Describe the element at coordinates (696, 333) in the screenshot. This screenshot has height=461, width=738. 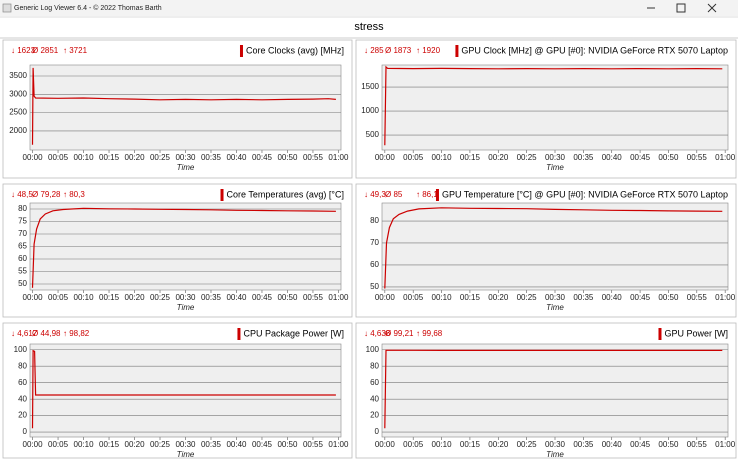
I see `panel-title: GPU Power [W]` at that location.